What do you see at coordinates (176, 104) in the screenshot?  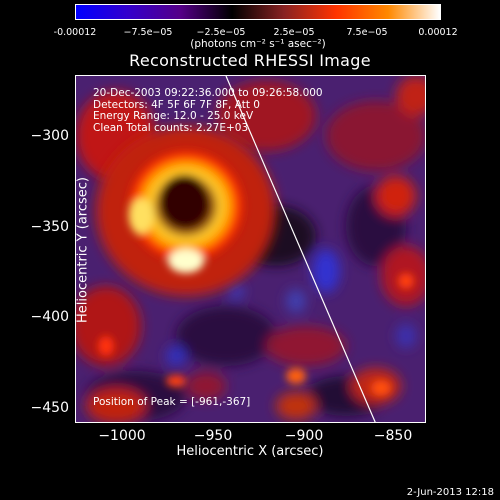 I see `info-line-detectors: Detectors: 4F 5F 6F 7F 8F, Att 0` at bounding box center [176, 104].